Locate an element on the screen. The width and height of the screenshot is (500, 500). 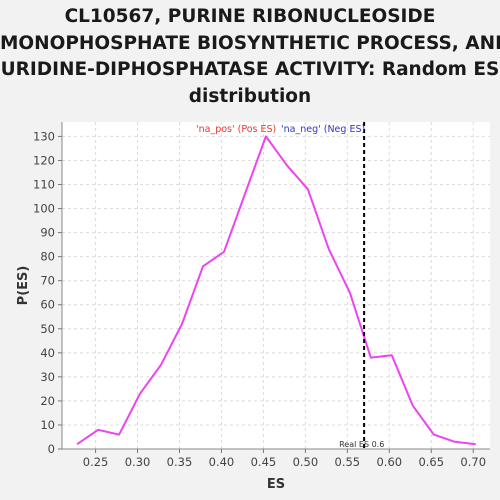
x-tick-label: 0.55 is located at coordinates (348, 462).